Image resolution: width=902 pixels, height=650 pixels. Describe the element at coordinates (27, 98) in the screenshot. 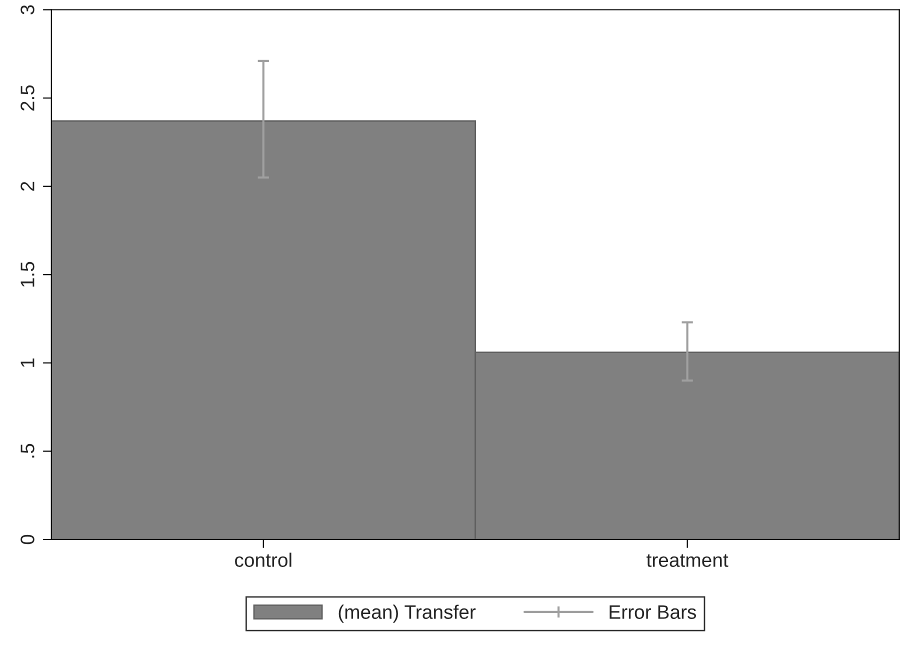

I see `y-tick-label: 2.5` at that location.